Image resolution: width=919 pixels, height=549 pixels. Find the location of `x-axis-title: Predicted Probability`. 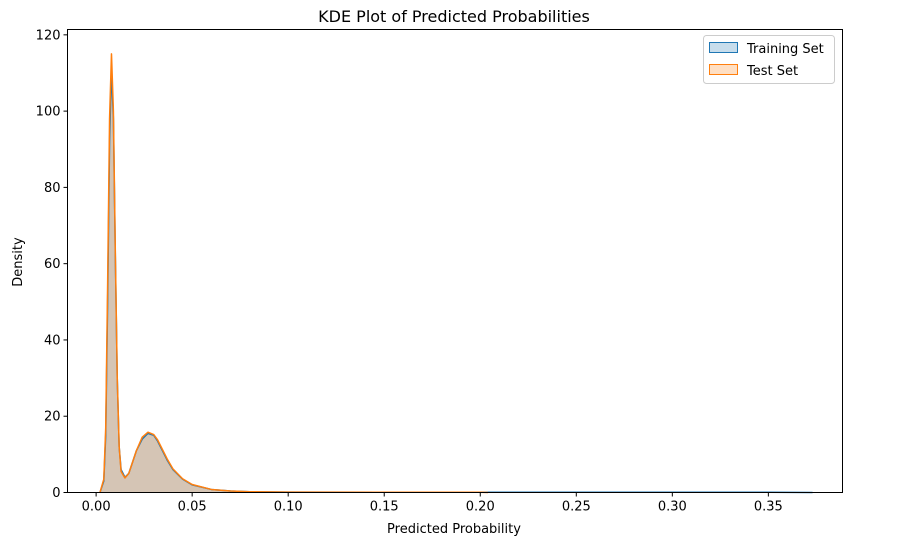

x-axis-title: Predicted Probability is located at coordinates (454, 529).